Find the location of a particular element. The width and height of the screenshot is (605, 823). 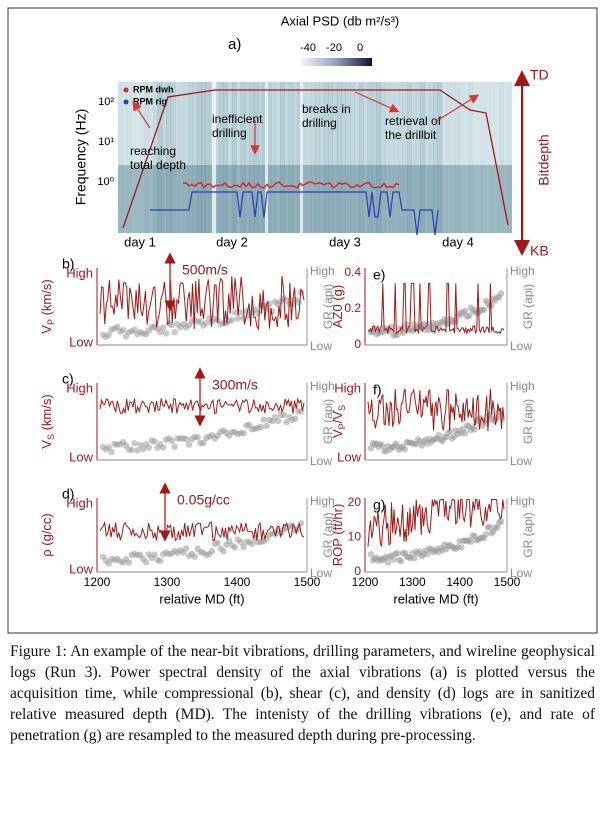

y-tick-label: 10² is located at coordinates (106, 102).